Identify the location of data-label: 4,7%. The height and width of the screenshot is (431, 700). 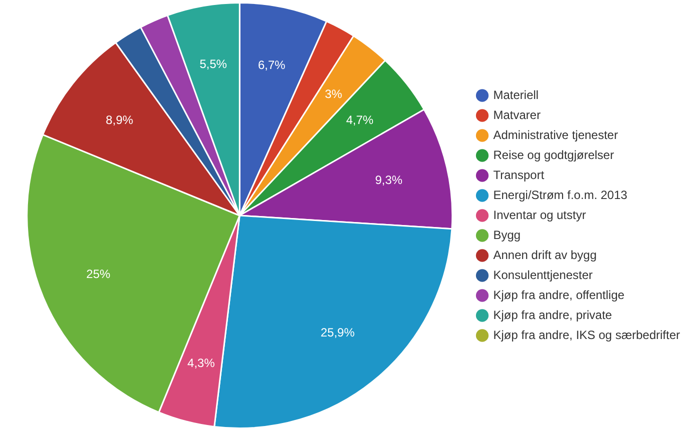
(360, 119).